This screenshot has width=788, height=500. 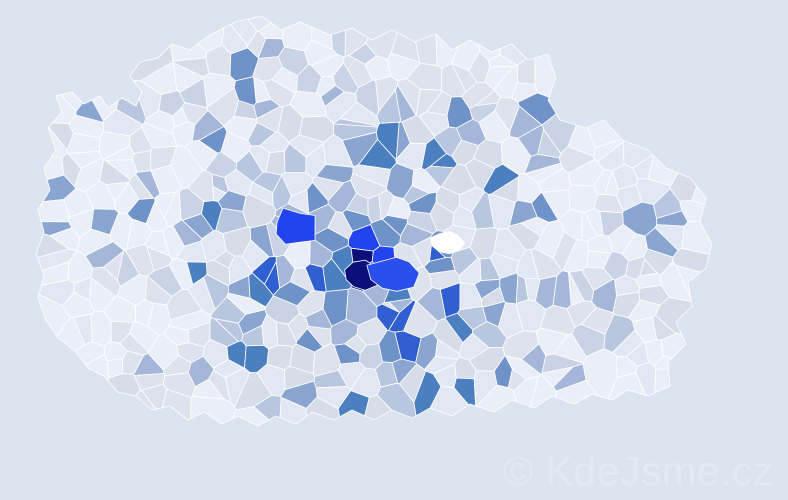 What do you see at coordinates (393, 274) in the screenshot?
I see `map-region-near-max-district-b` at bounding box center [393, 274].